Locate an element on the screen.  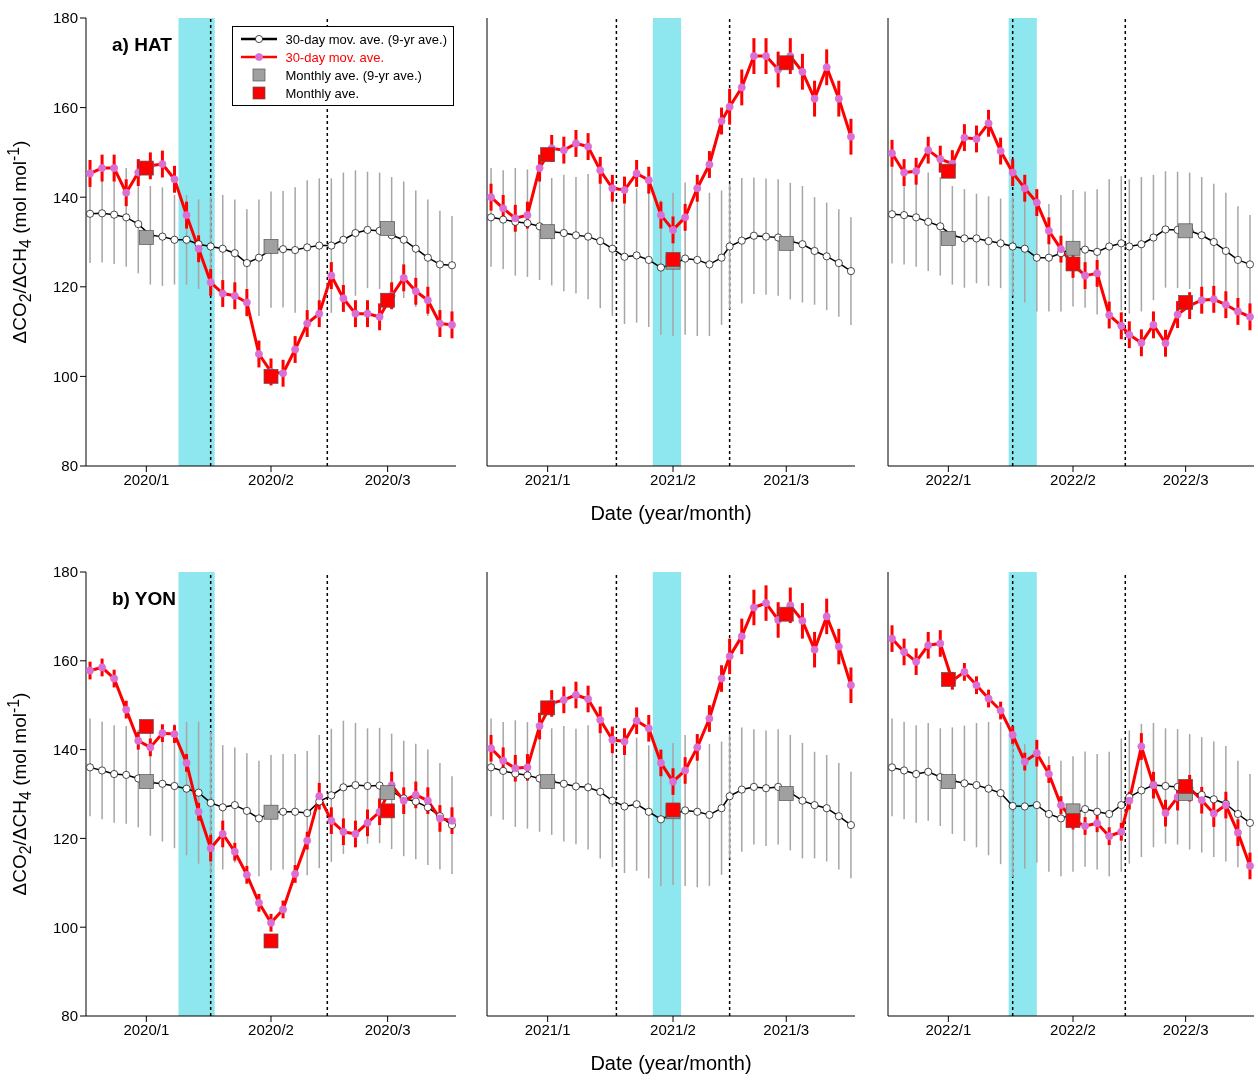
annotation: b) YON is located at coordinates (144, 599).